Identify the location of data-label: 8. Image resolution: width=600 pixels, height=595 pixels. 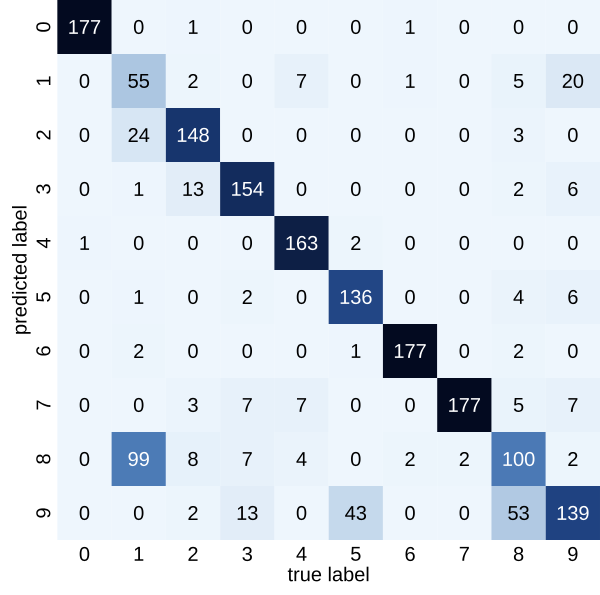
(193, 459).